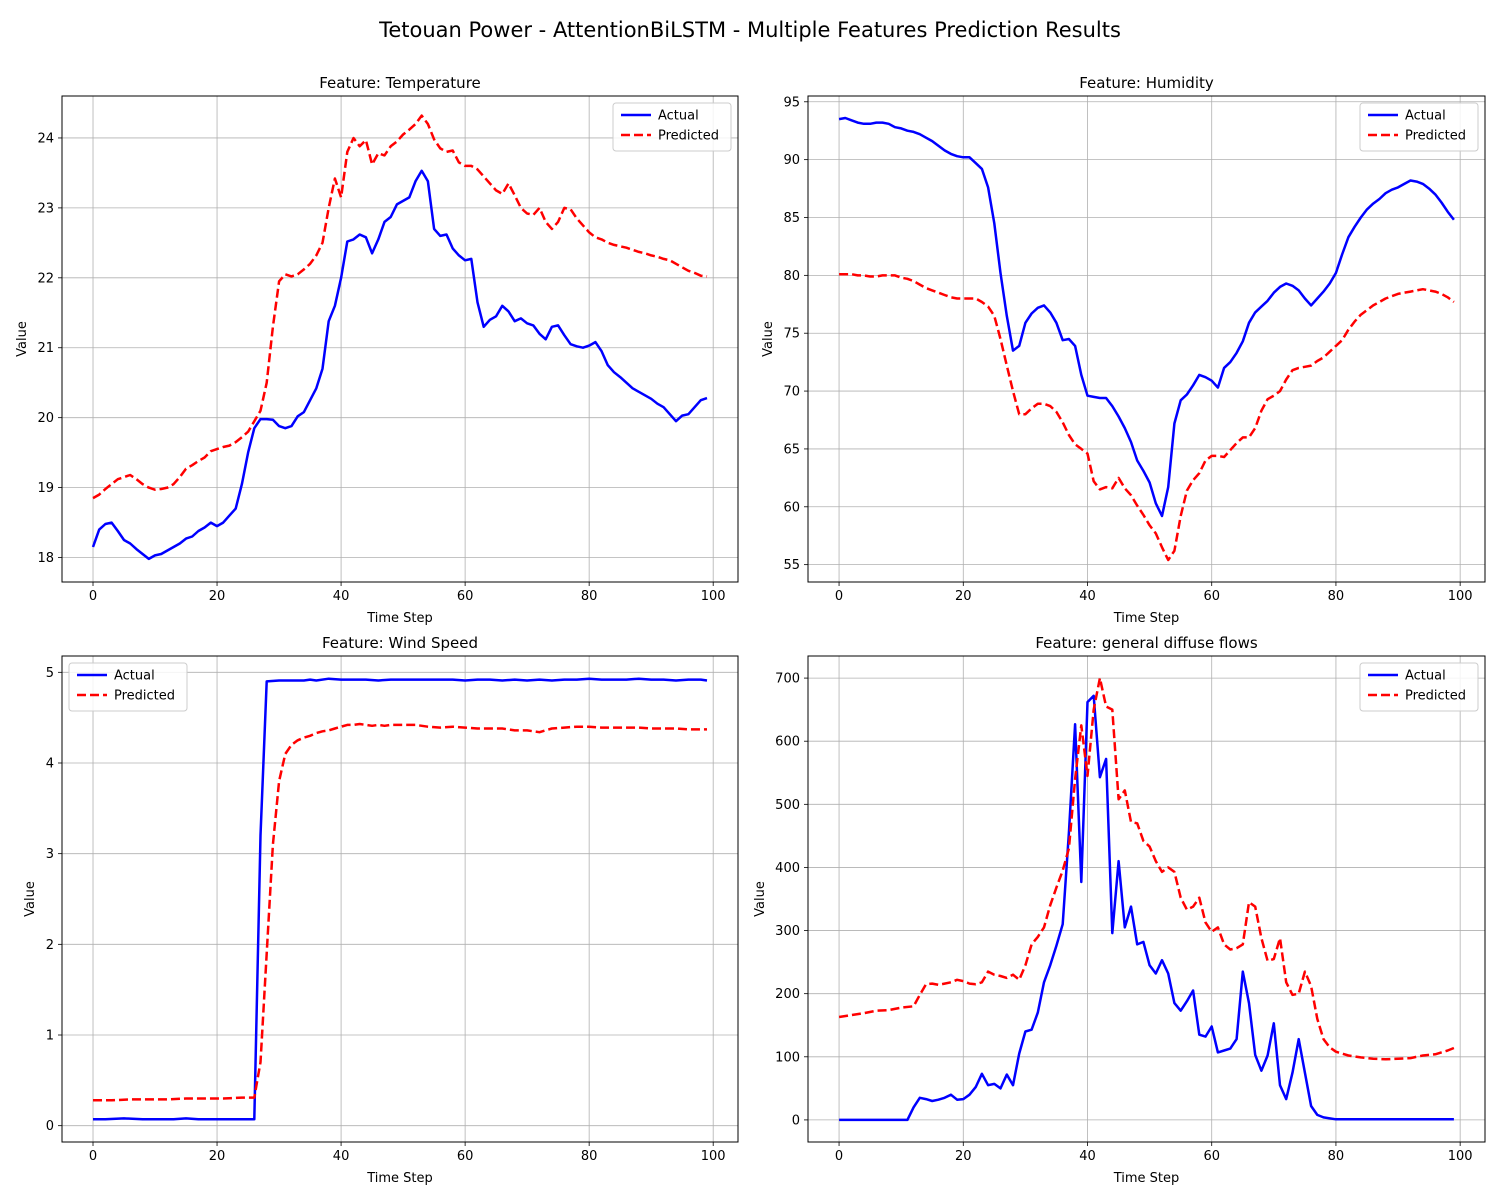 Image resolution: width=1500 pixels, height=1200 pixels. What do you see at coordinates (50, 945) in the screenshot?
I see `y-tick-label: 2` at bounding box center [50, 945].